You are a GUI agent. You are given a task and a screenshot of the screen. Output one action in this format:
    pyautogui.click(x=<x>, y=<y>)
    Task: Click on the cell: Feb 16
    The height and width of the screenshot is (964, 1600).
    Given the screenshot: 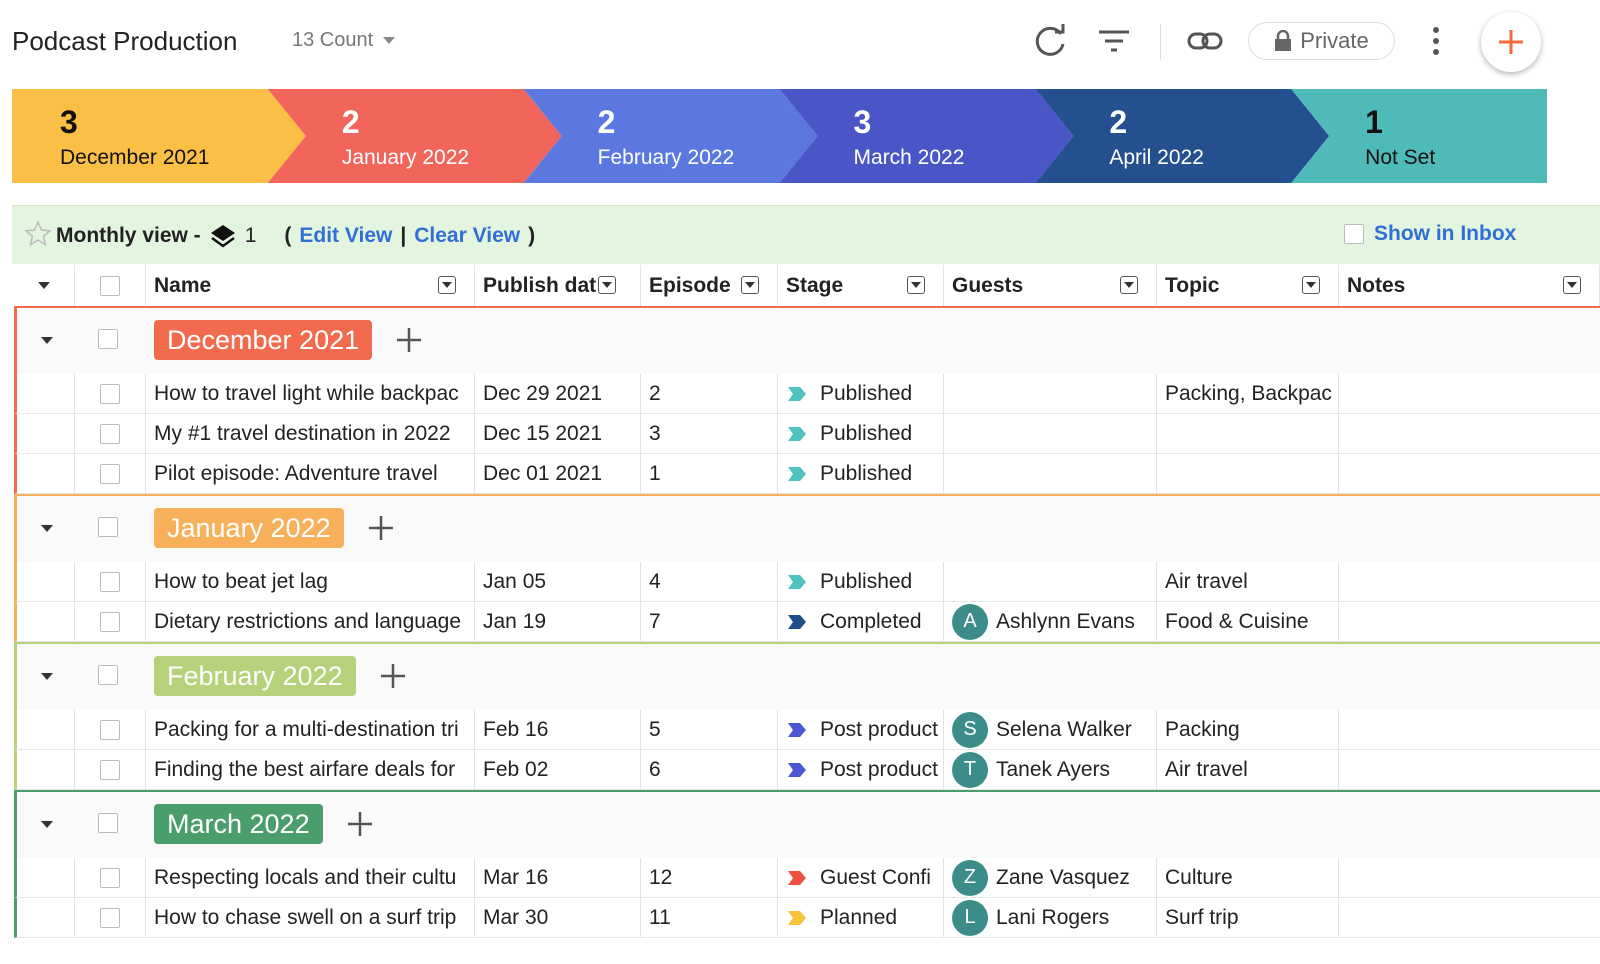 What is the action you would take?
    pyautogui.click(x=558, y=729)
    